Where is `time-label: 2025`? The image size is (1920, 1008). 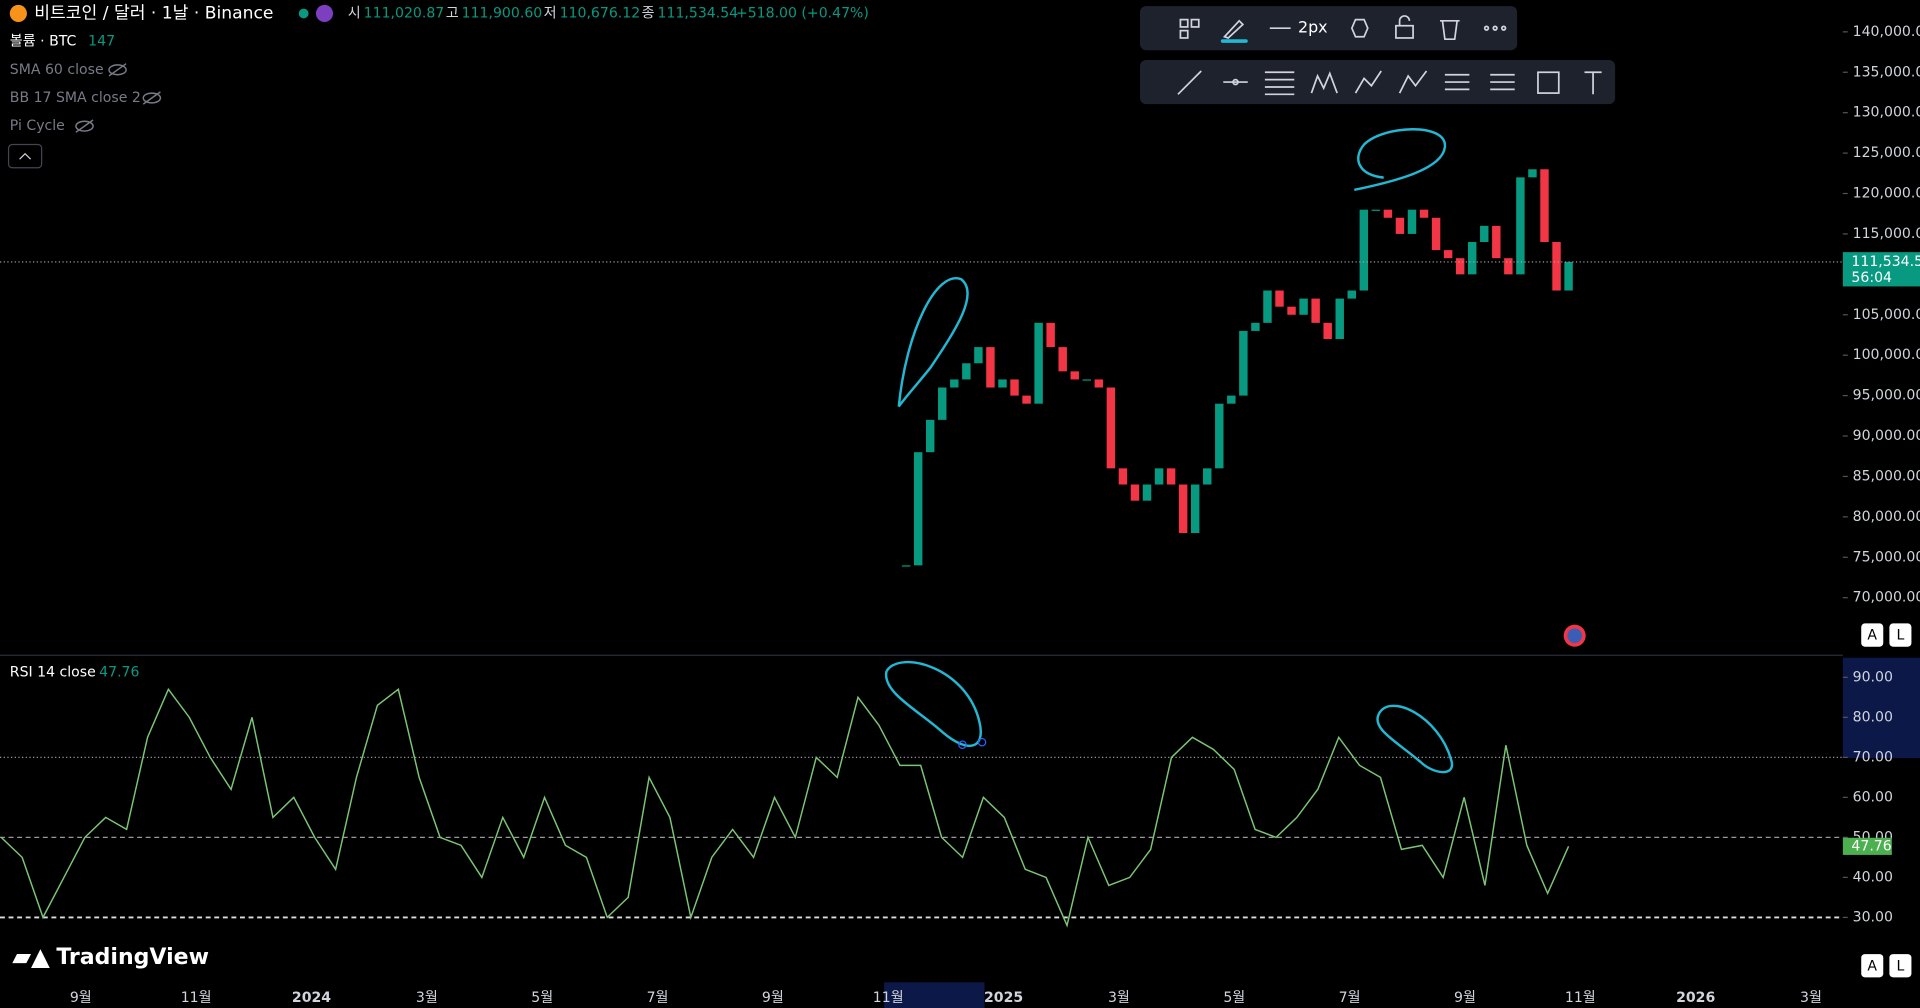
time-label: 2025 is located at coordinates (1003, 998).